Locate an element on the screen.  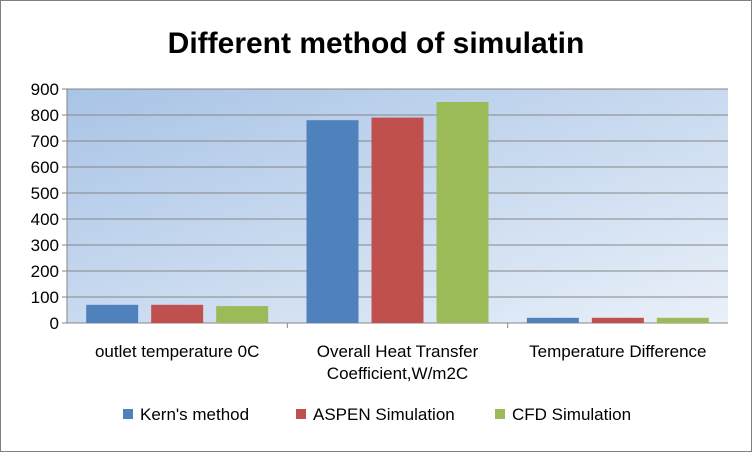
y-tick-label: 600 is located at coordinates (45, 167).